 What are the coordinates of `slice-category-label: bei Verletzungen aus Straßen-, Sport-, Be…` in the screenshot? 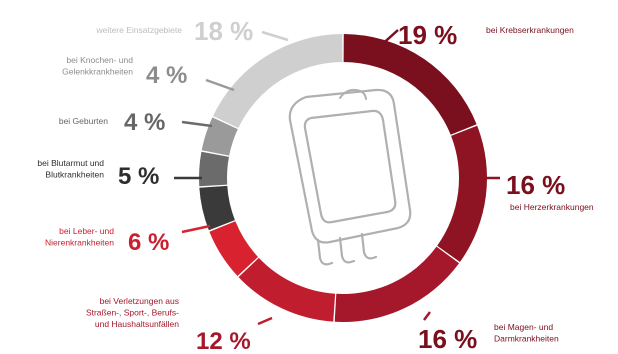 It's located at (132, 312).